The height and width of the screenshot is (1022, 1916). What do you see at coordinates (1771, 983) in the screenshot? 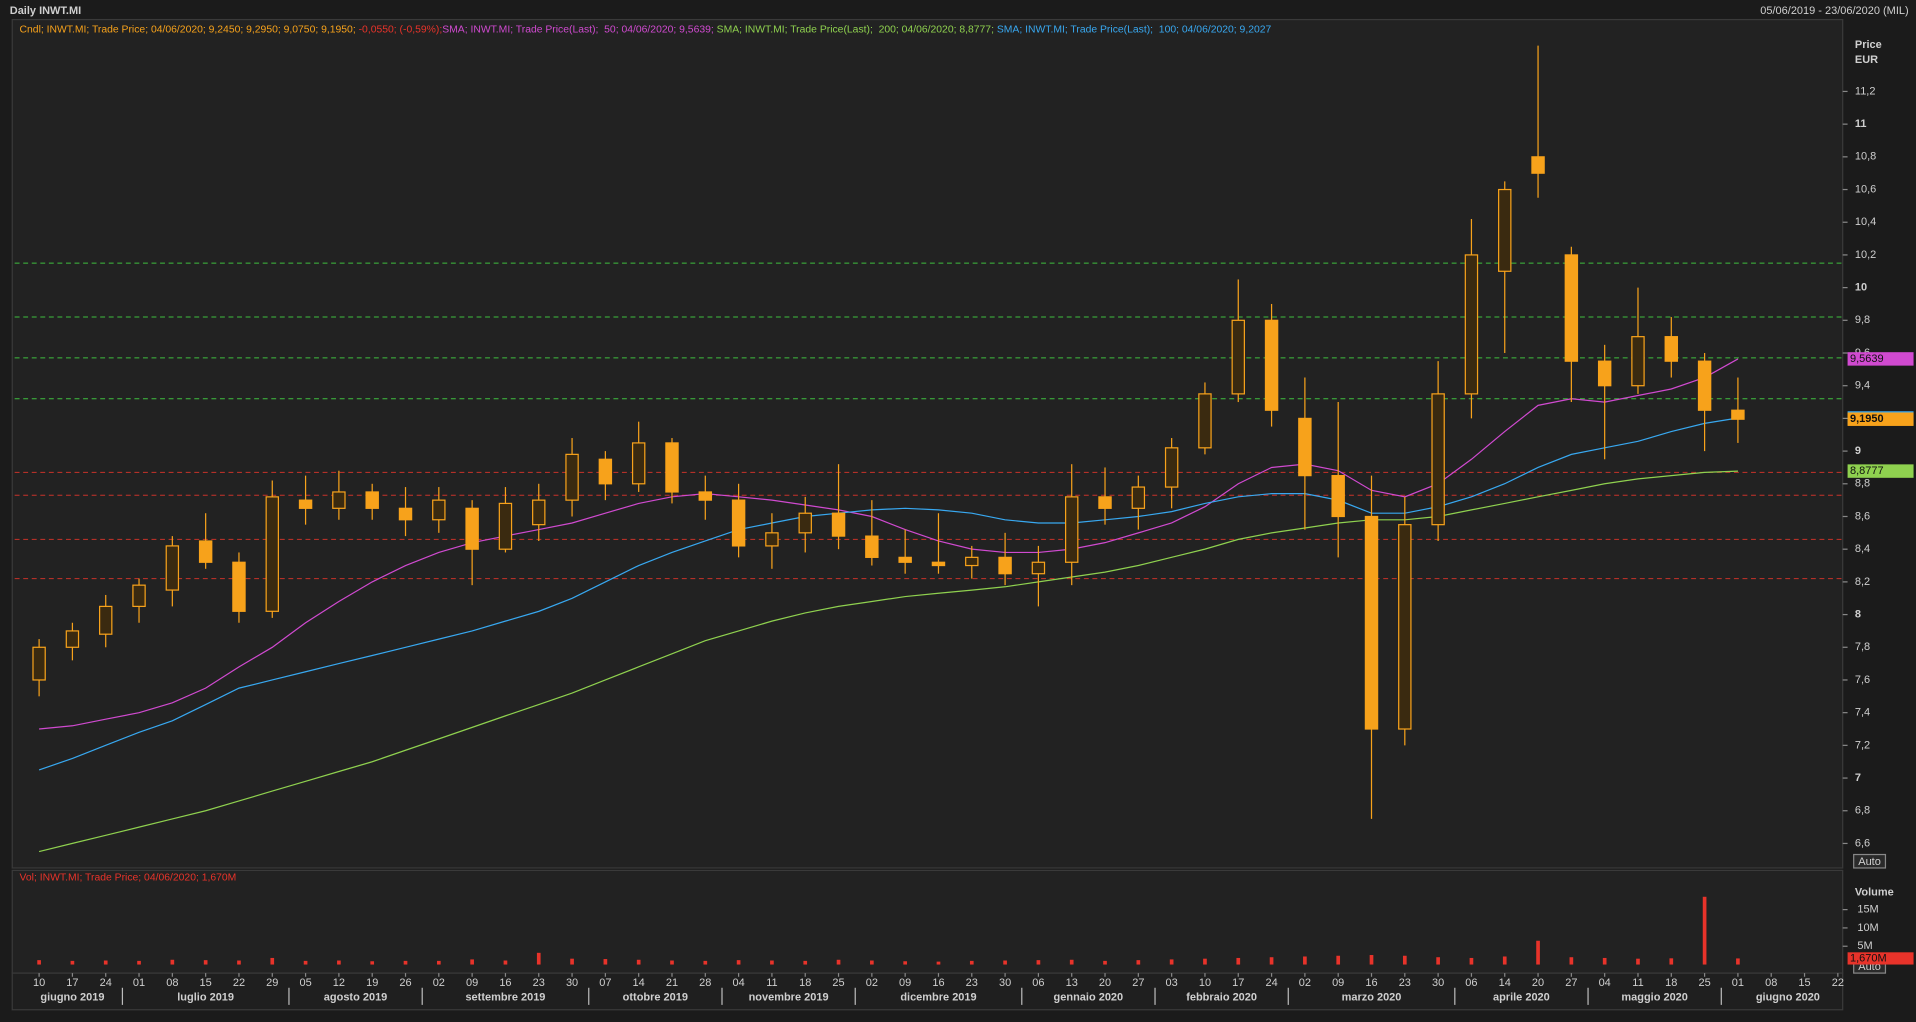
I see `x-tick-label: 08` at bounding box center [1771, 983].